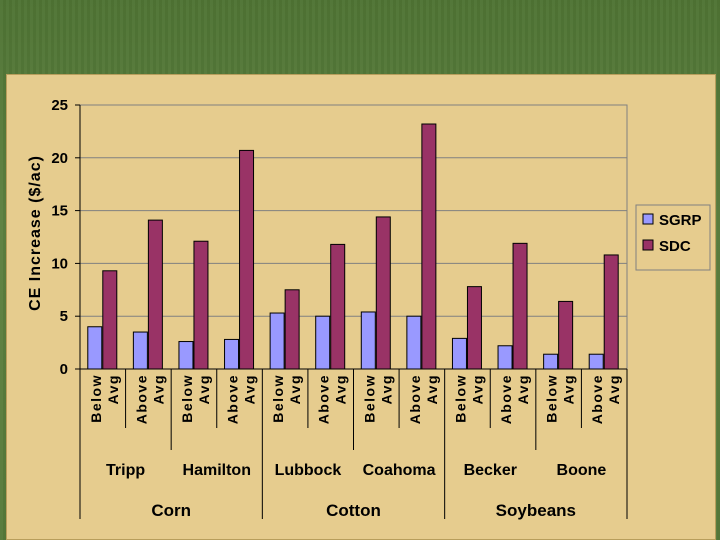  I want to click on y-tick-label: 15, so click(59, 211).